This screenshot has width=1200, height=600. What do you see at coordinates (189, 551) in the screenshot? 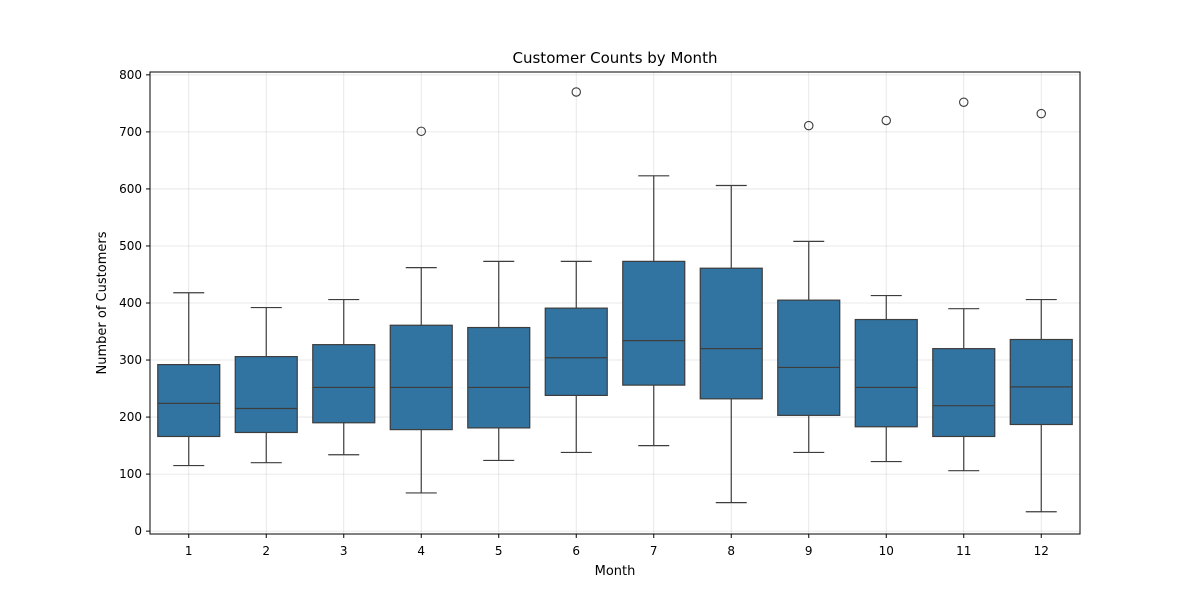
I see `x-tick-label: 1` at bounding box center [189, 551].